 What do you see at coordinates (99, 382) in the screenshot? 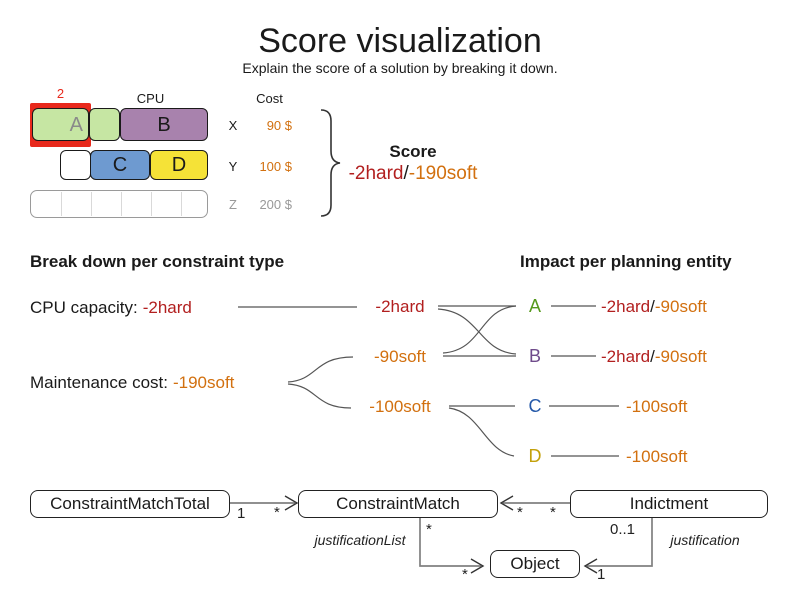
I see `constraint-name: Maintenance cost:` at bounding box center [99, 382].